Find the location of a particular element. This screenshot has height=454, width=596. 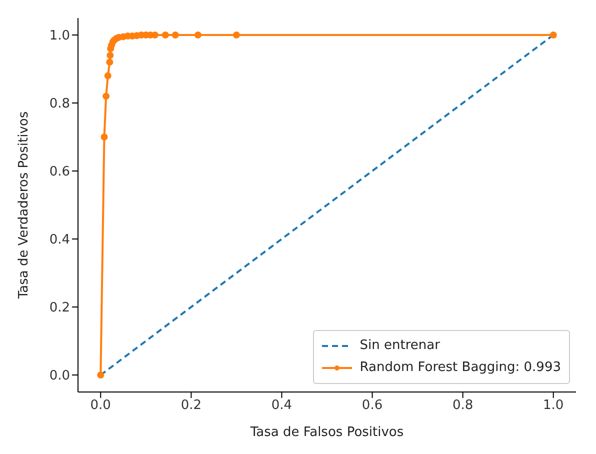

legend-label: Random Forest Bagging: 0.993 is located at coordinates (460, 368).